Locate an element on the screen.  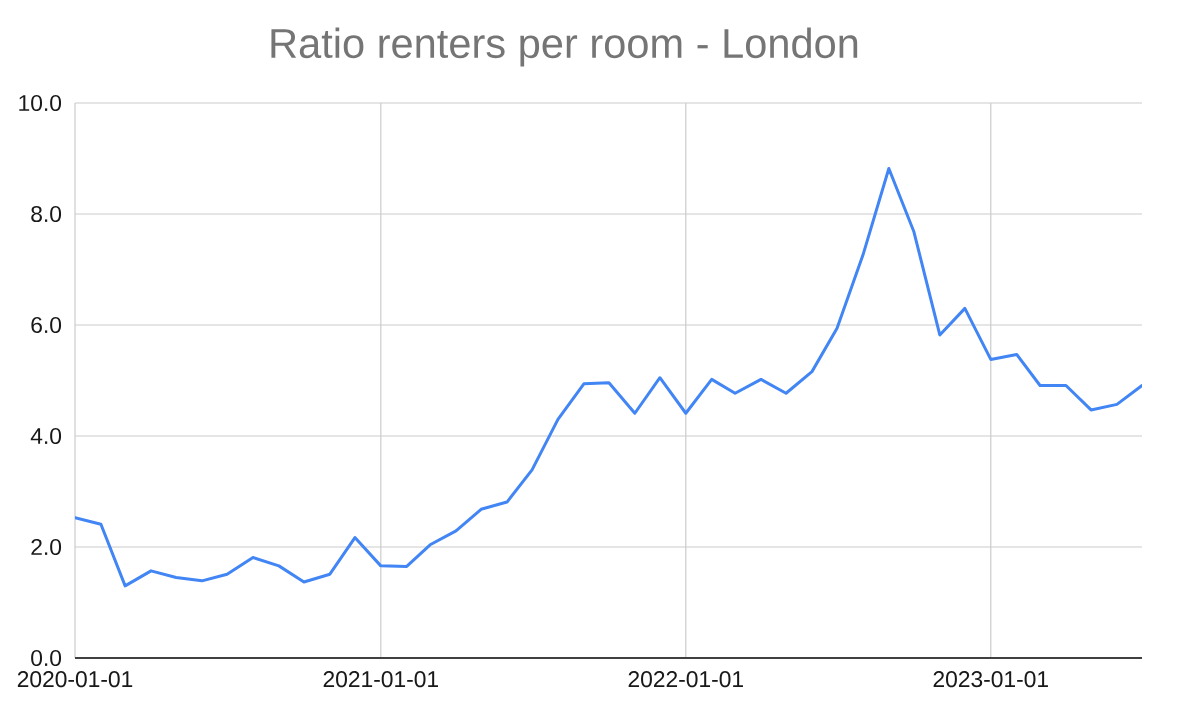
y-tick-label: 6.0 is located at coordinates (46, 325).